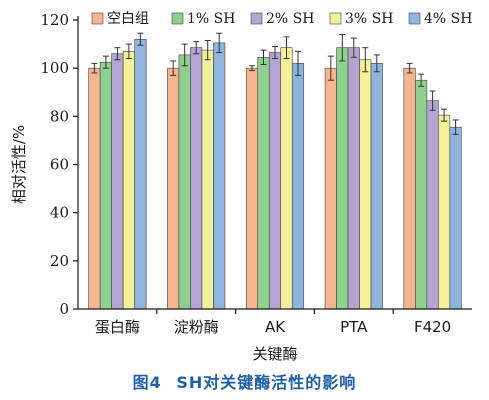  What do you see at coordinates (59, 261) in the screenshot?
I see `y-tick-label: 20` at bounding box center [59, 261].